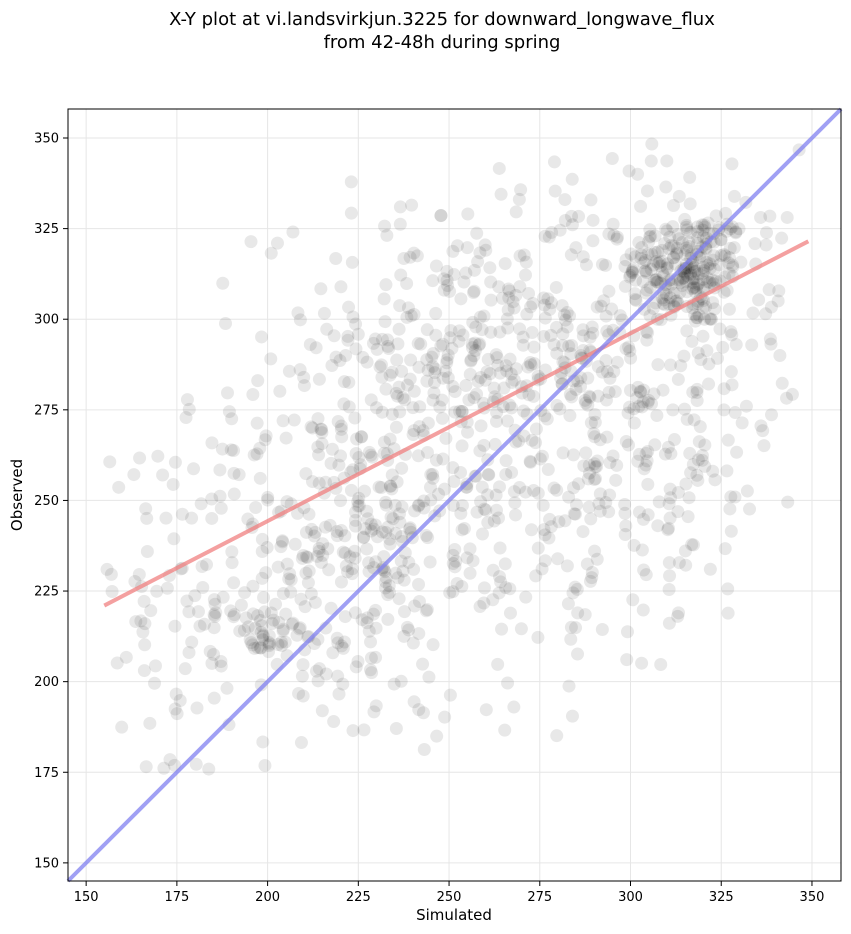 The image size is (851, 934). Describe the element at coordinates (46, 229) in the screenshot. I see `y-tick-label: 325` at that location.